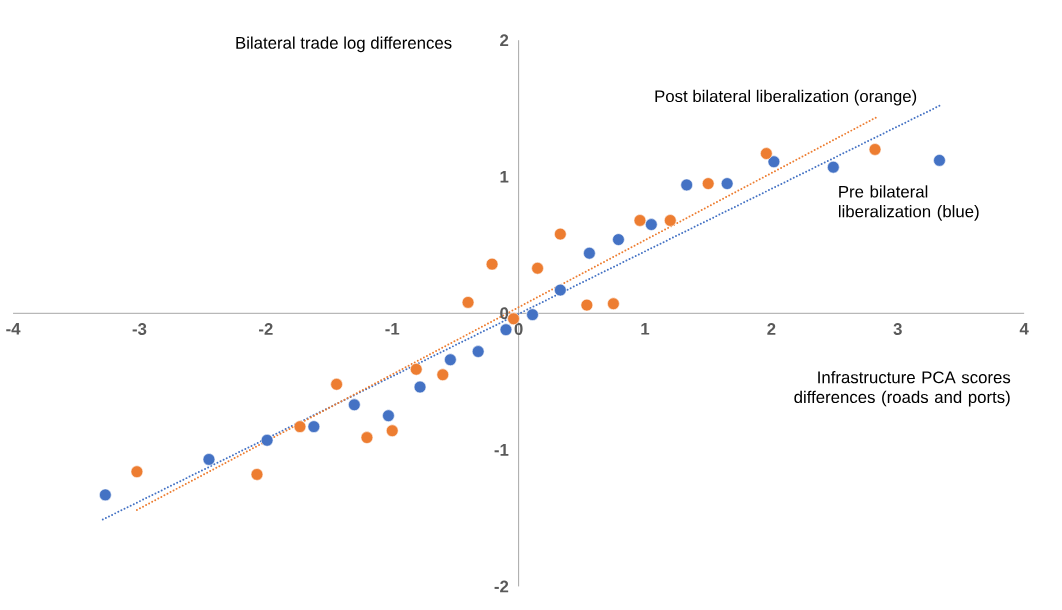 The height and width of the screenshot is (610, 1062). Describe the element at coordinates (1024, 329) in the screenshot. I see `x-tick-label: 4` at that location.